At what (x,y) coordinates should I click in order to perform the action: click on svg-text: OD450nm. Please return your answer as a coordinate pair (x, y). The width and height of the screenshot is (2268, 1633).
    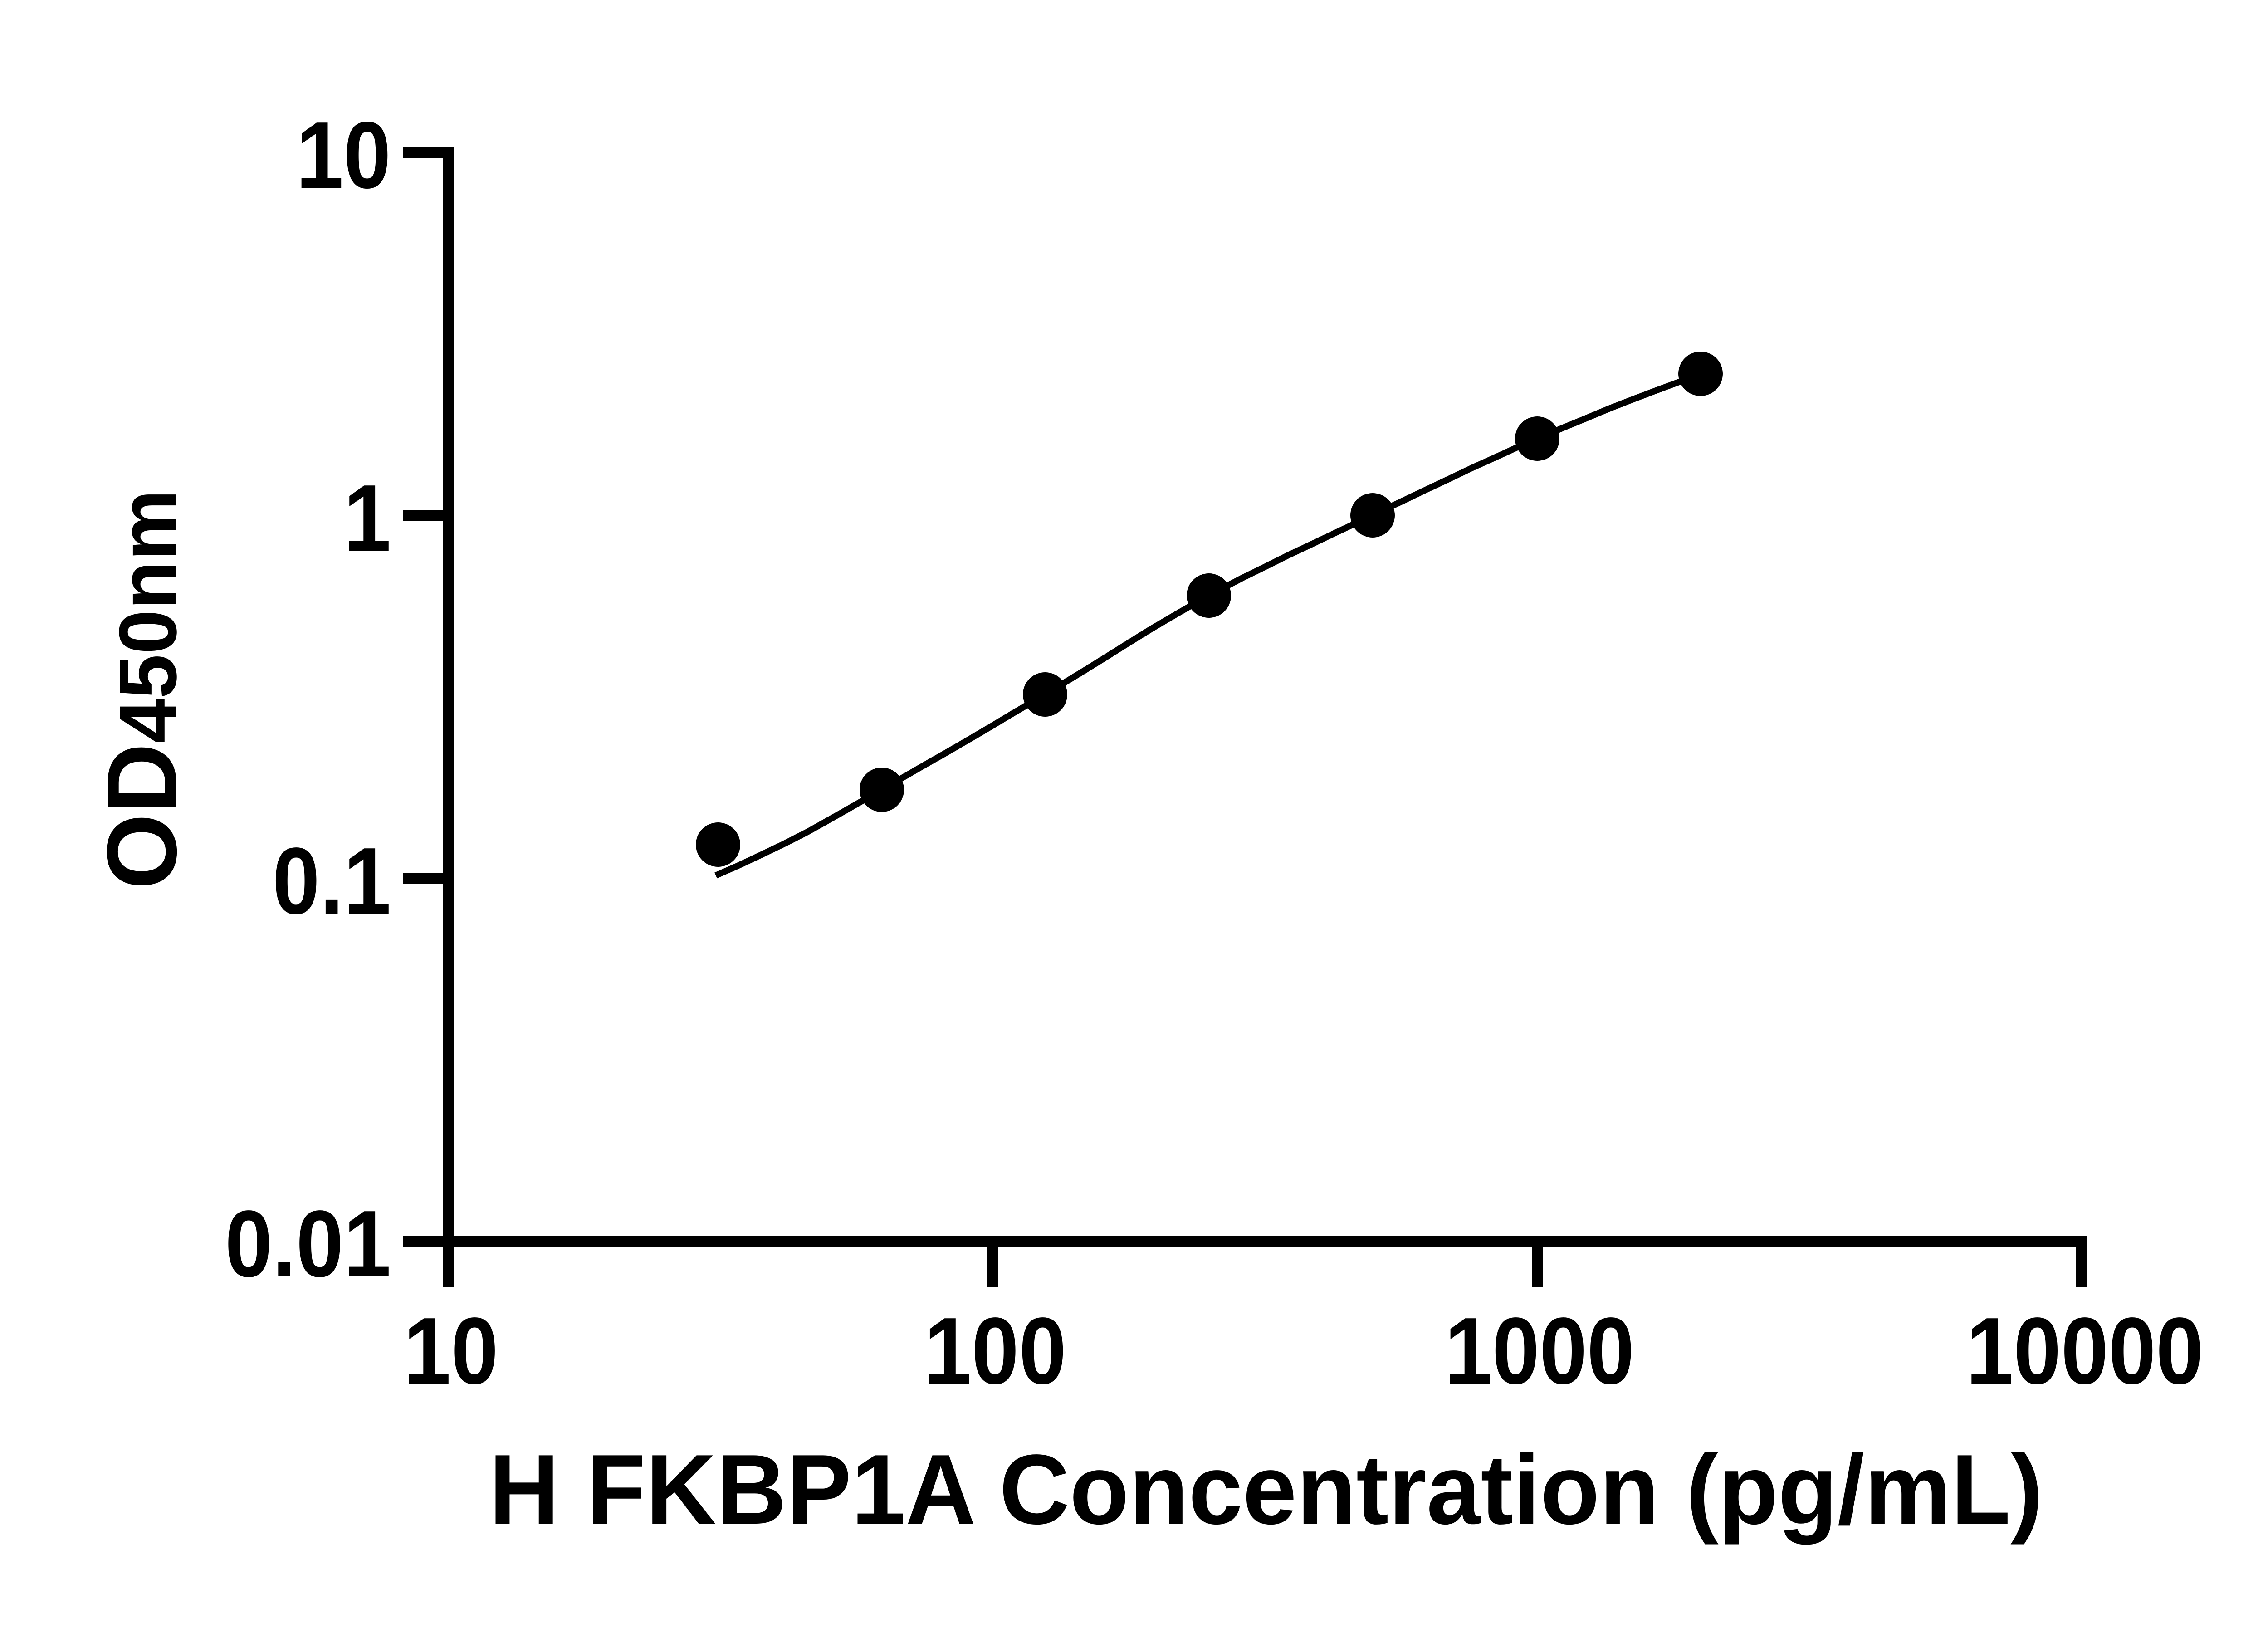
    Looking at the image, I should click on (141, 689).